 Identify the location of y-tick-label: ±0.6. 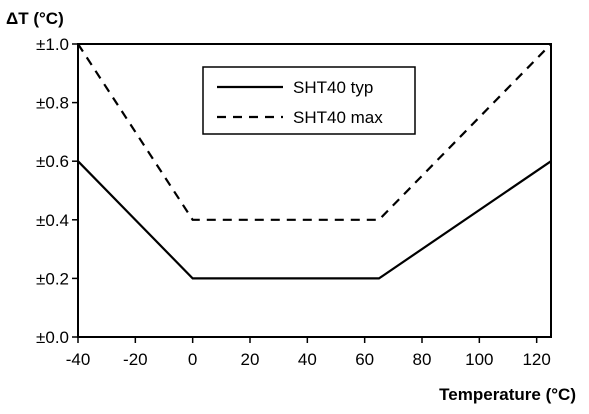
(52, 161).